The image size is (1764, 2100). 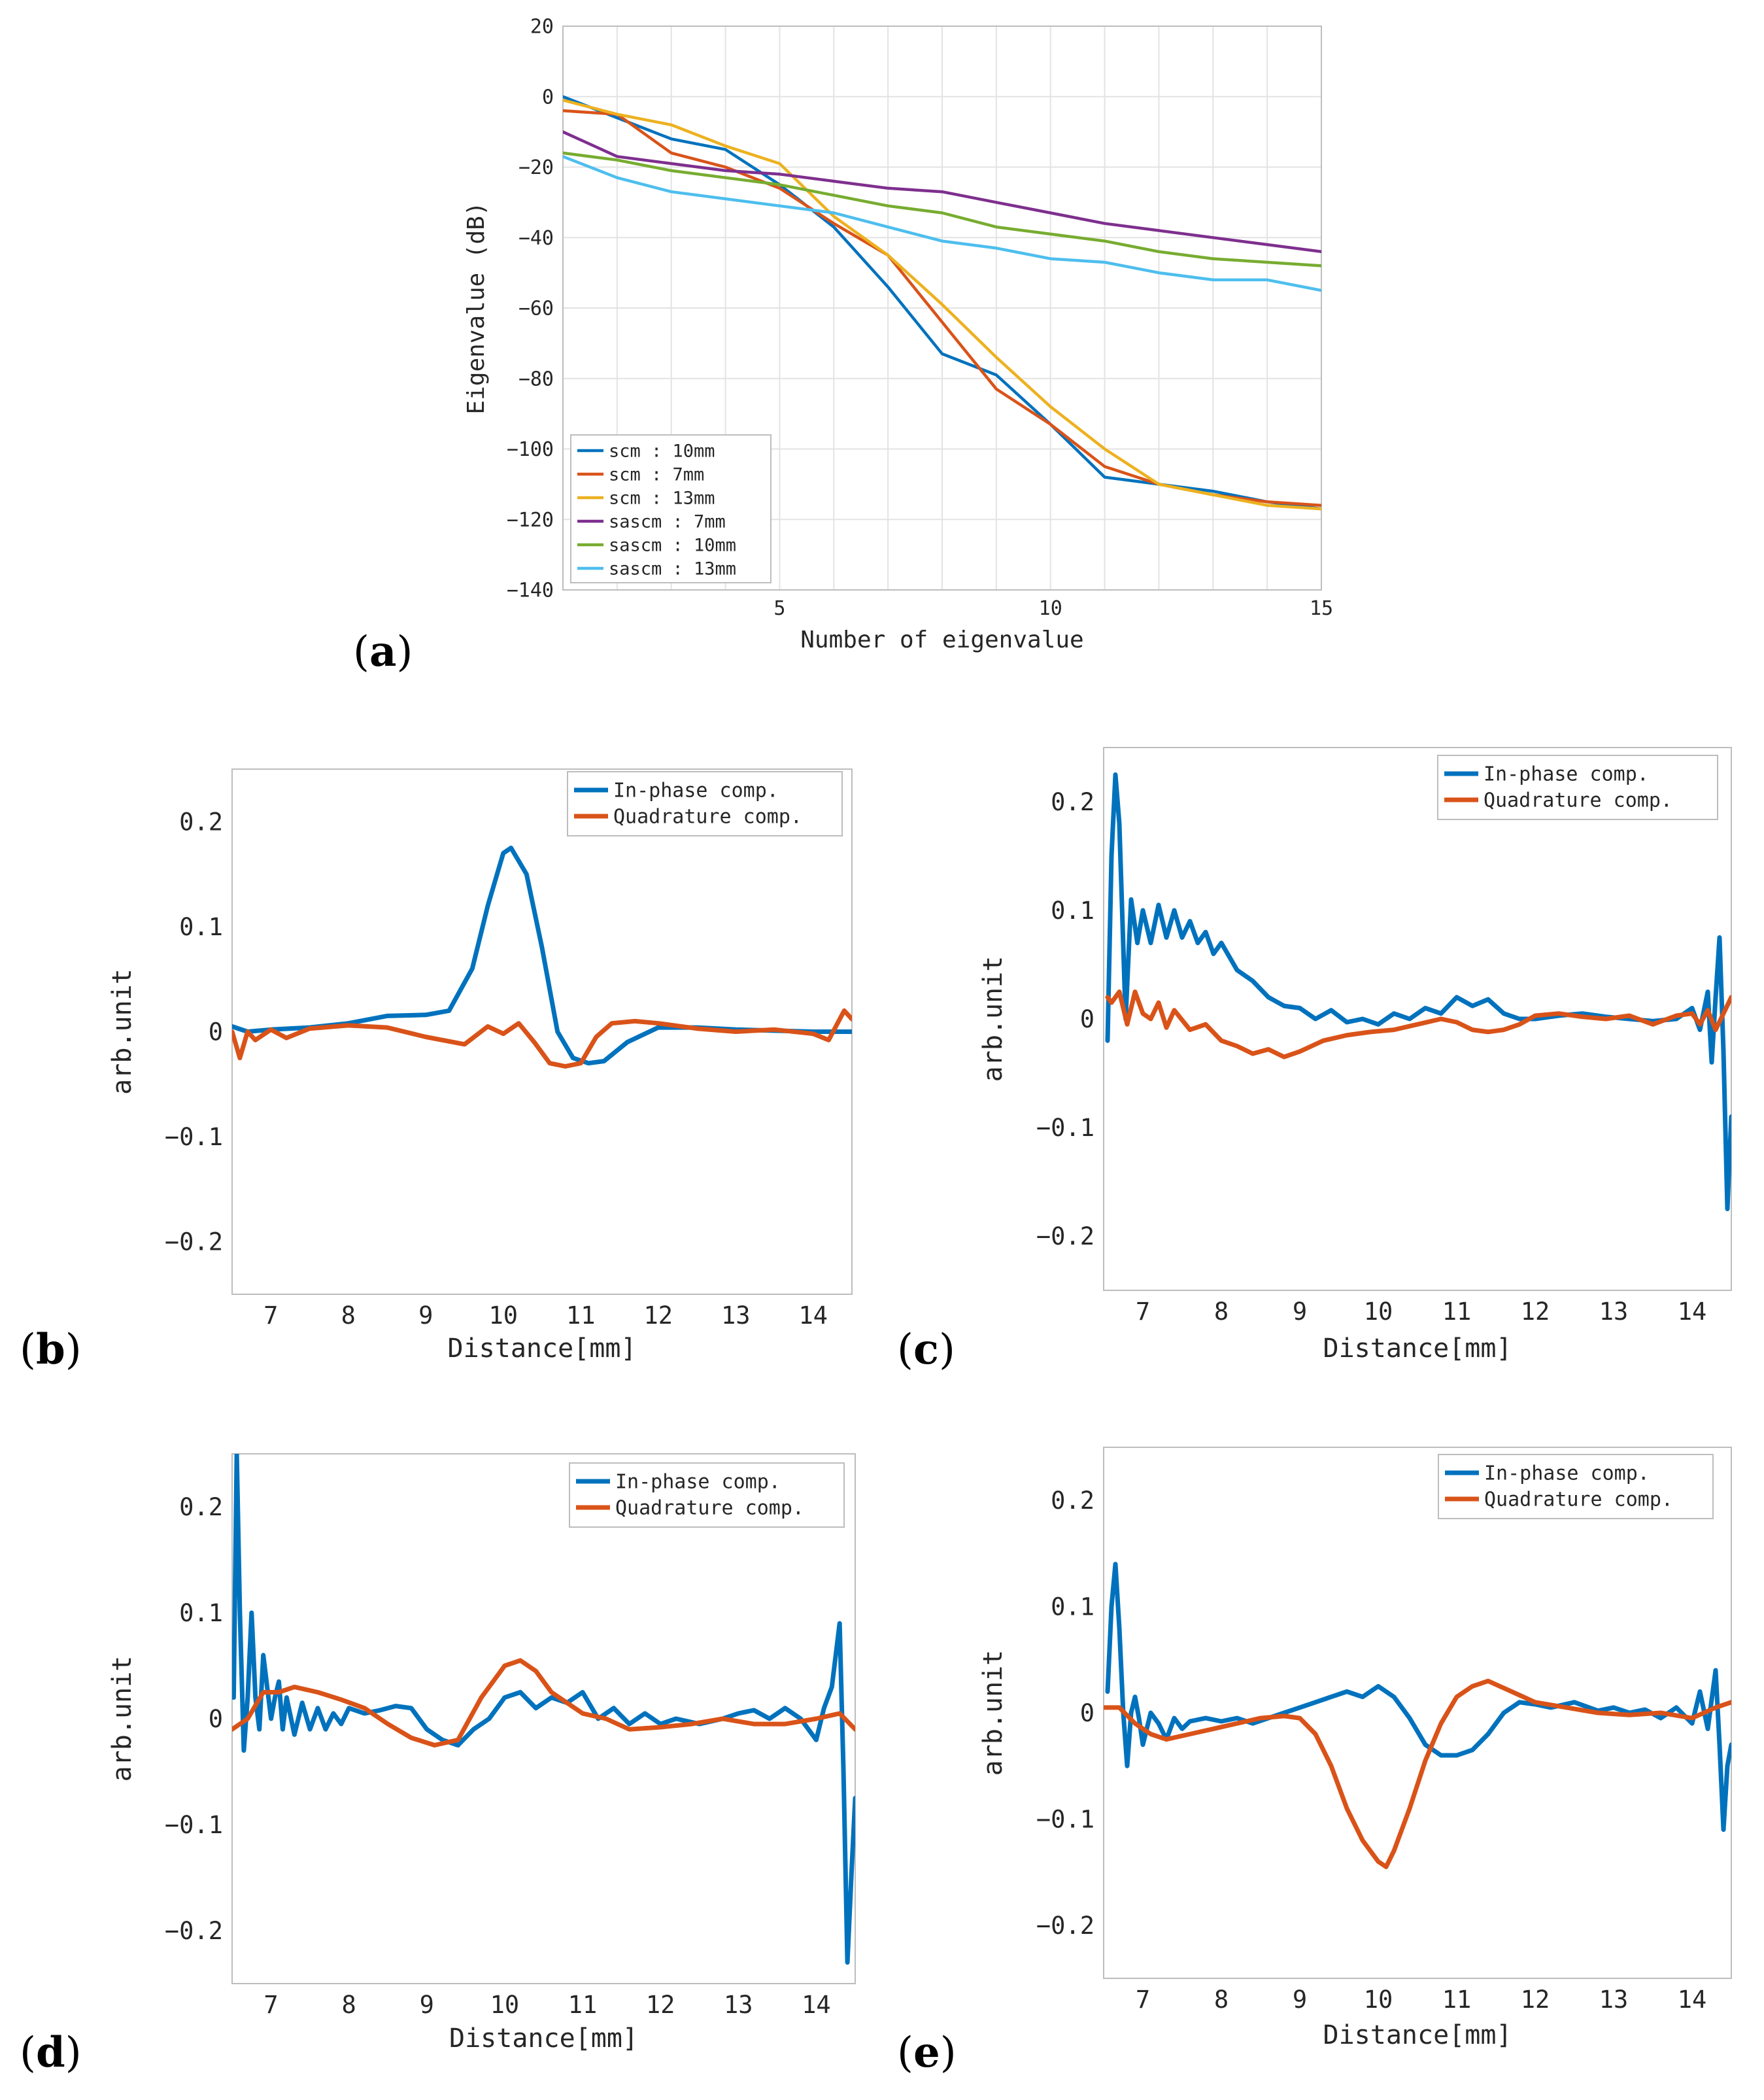 What do you see at coordinates (926, 1349) in the screenshot?
I see `panel-label-c: (c)` at bounding box center [926, 1349].